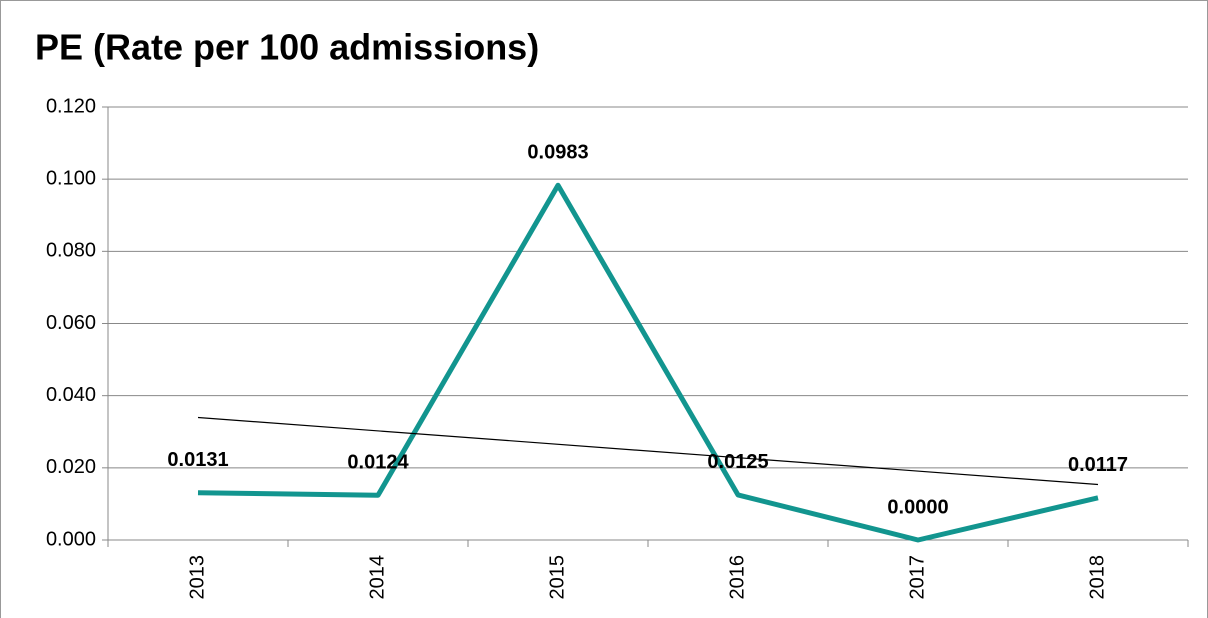 The image size is (1208, 618). What do you see at coordinates (377, 577) in the screenshot?
I see `x-tick-label: 2014` at bounding box center [377, 577].